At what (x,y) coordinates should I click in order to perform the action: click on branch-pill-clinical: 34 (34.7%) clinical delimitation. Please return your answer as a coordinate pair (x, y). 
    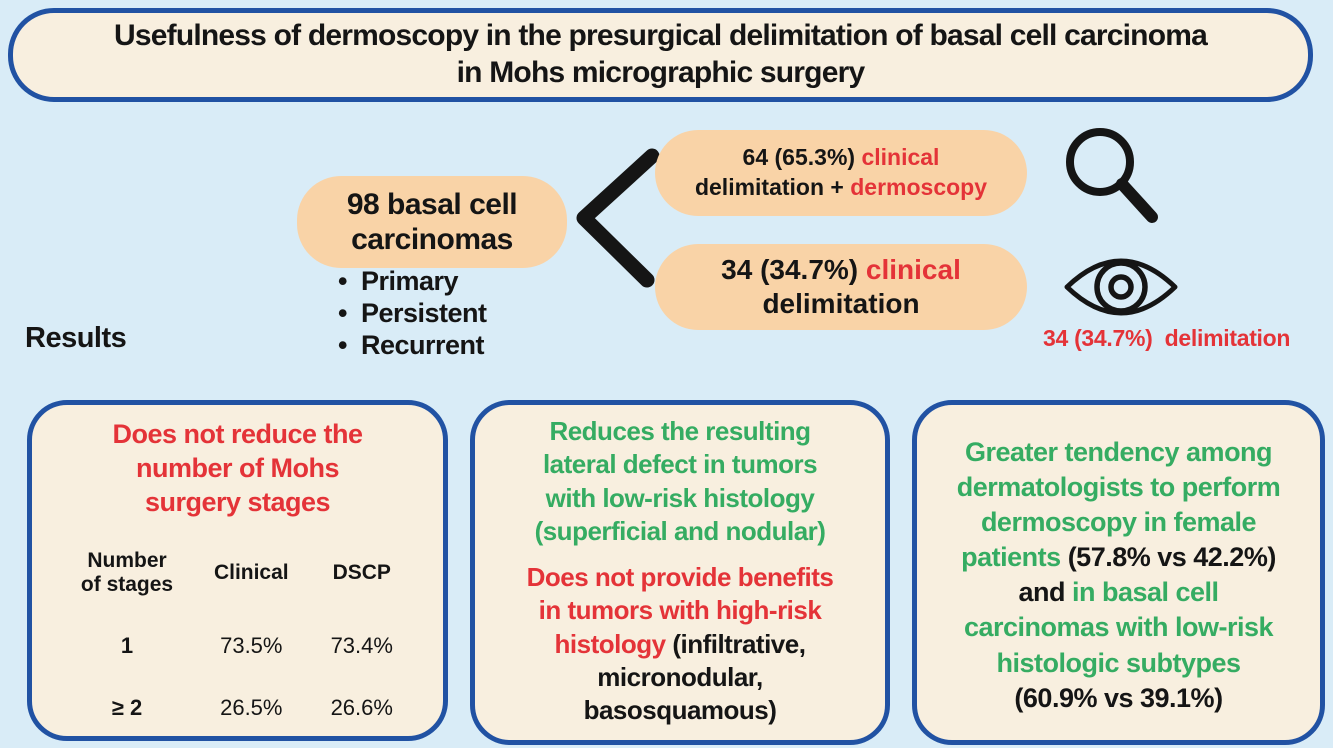
    Looking at the image, I should click on (841, 287).